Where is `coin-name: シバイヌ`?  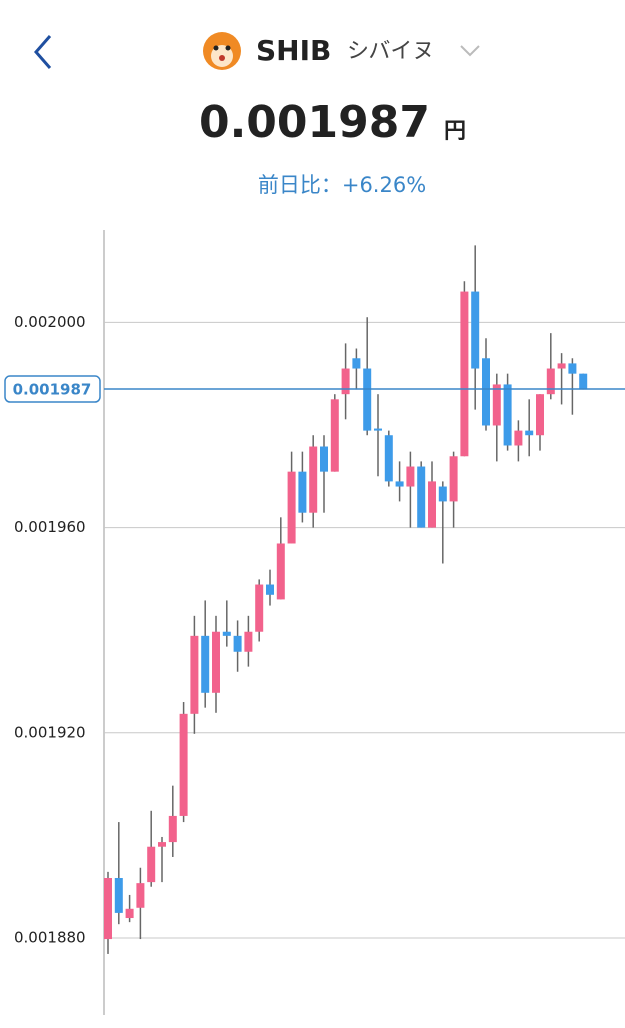 coin-name: シバイヌ is located at coordinates (390, 51).